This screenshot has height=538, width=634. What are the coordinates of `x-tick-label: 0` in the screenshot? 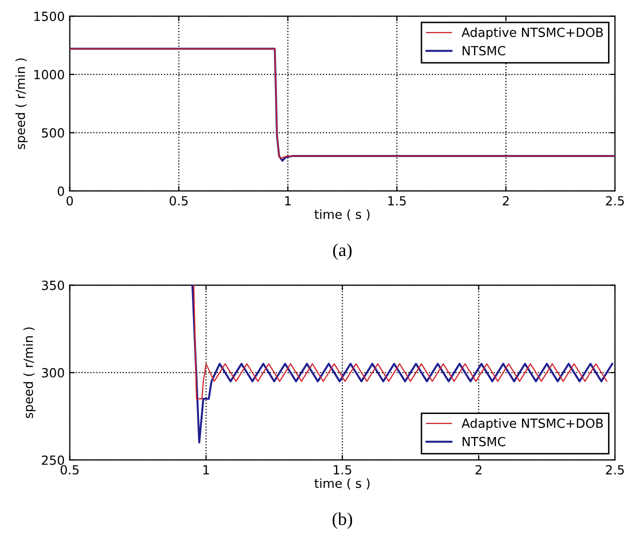 It's located at (69, 201).